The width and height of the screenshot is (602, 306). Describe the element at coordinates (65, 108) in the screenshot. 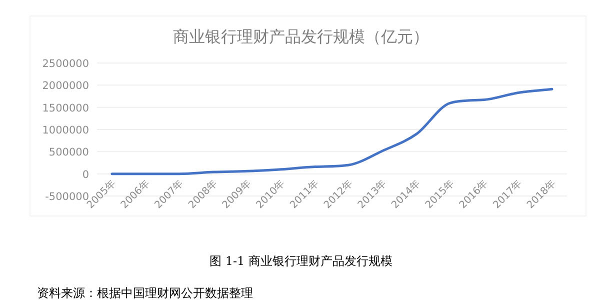

I see `y-tick-label: 1500000` at that location.